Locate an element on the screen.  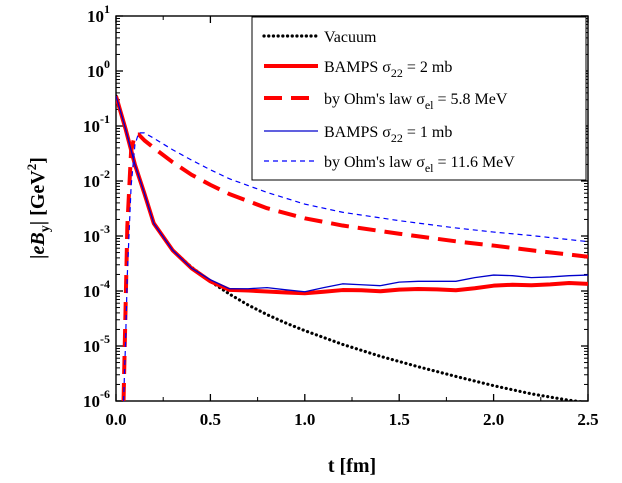
y-tick-label: 10⁻³ is located at coordinates (96, 234).